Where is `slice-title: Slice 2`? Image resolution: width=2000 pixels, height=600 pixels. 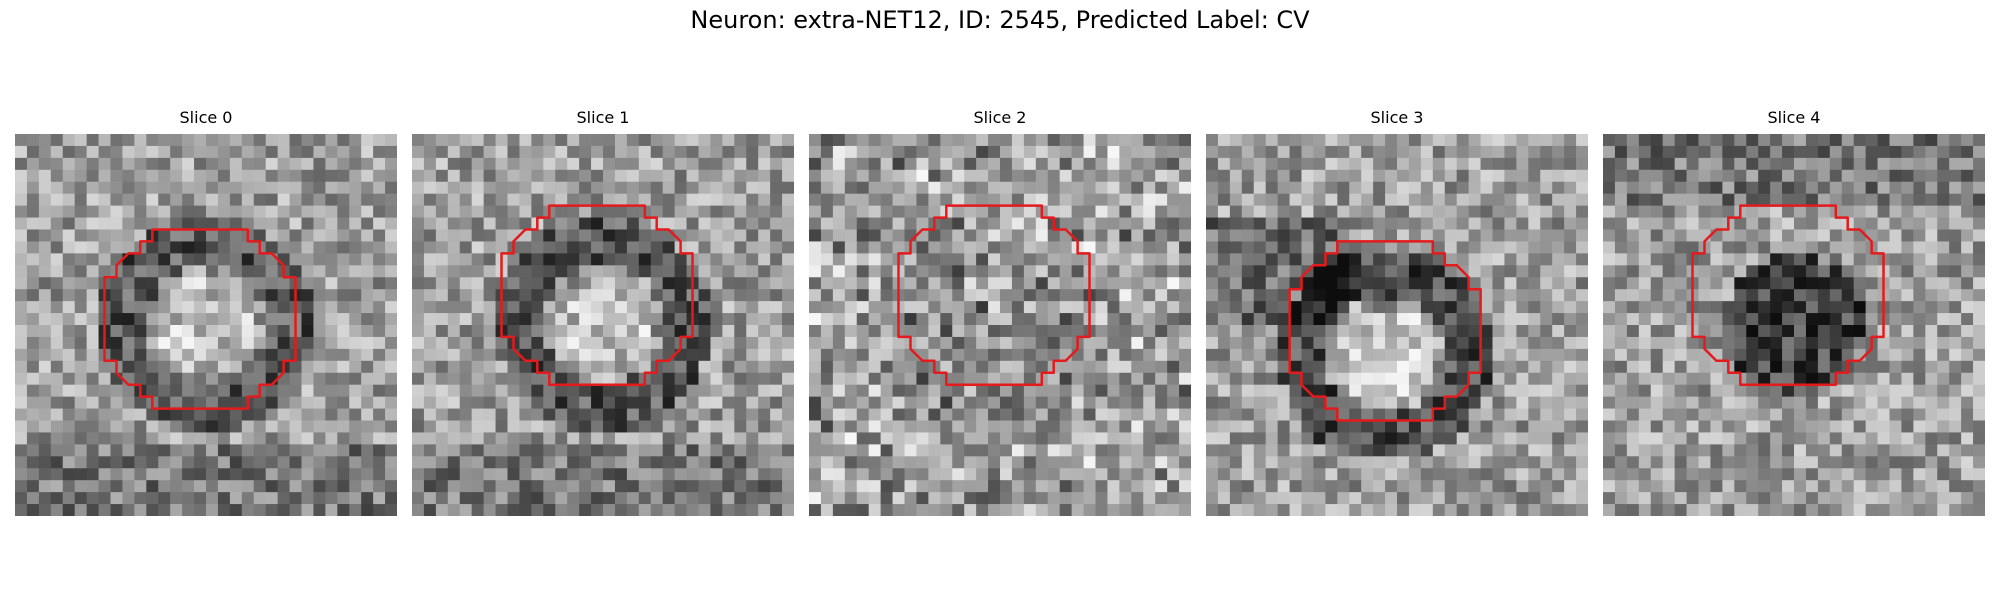 slice-title: Slice 2 is located at coordinates (1000, 117).